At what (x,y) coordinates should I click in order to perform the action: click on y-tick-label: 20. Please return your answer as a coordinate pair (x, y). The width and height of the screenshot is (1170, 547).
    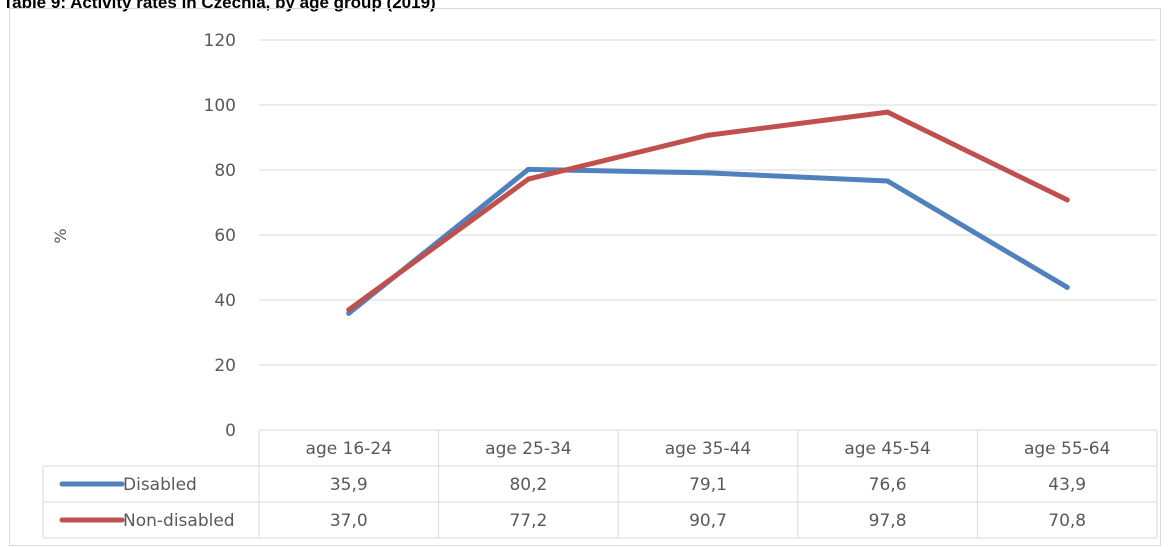
    Looking at the image, I should click on (225, 366).